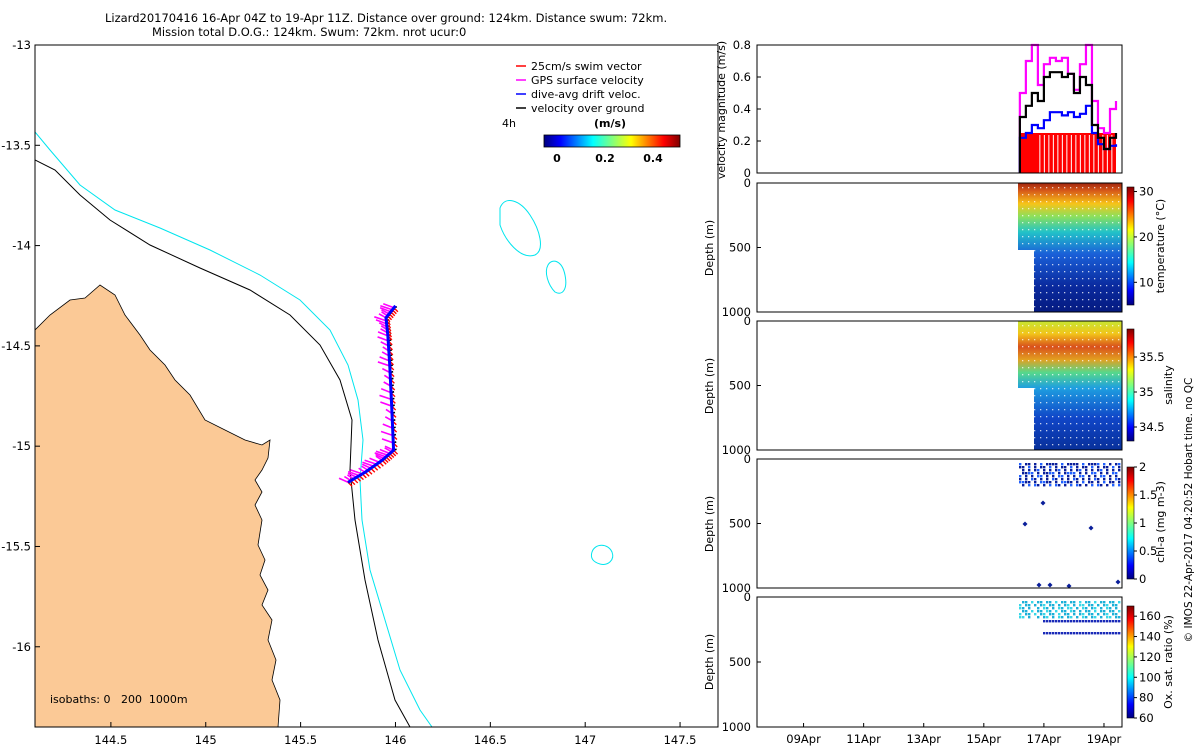 This screenshot has width=1200, height=750. What do you see at coordinates (119, 699) in the screenshot?
I see `isobath-note: isobaths: 0 200 1000m` at bounding box center [119, 699].